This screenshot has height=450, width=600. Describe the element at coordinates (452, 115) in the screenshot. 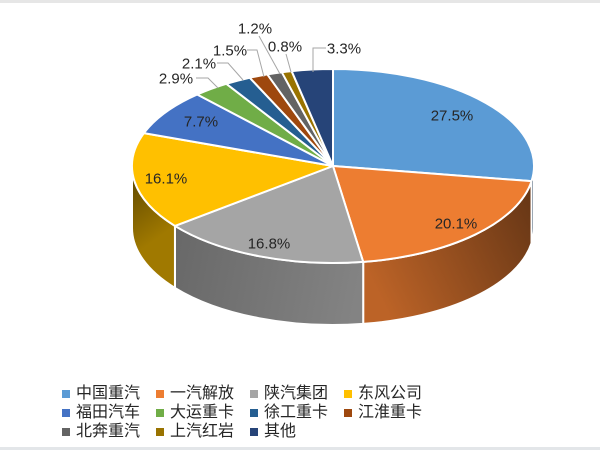

I see `data-label-0: 27.5%` at that location.